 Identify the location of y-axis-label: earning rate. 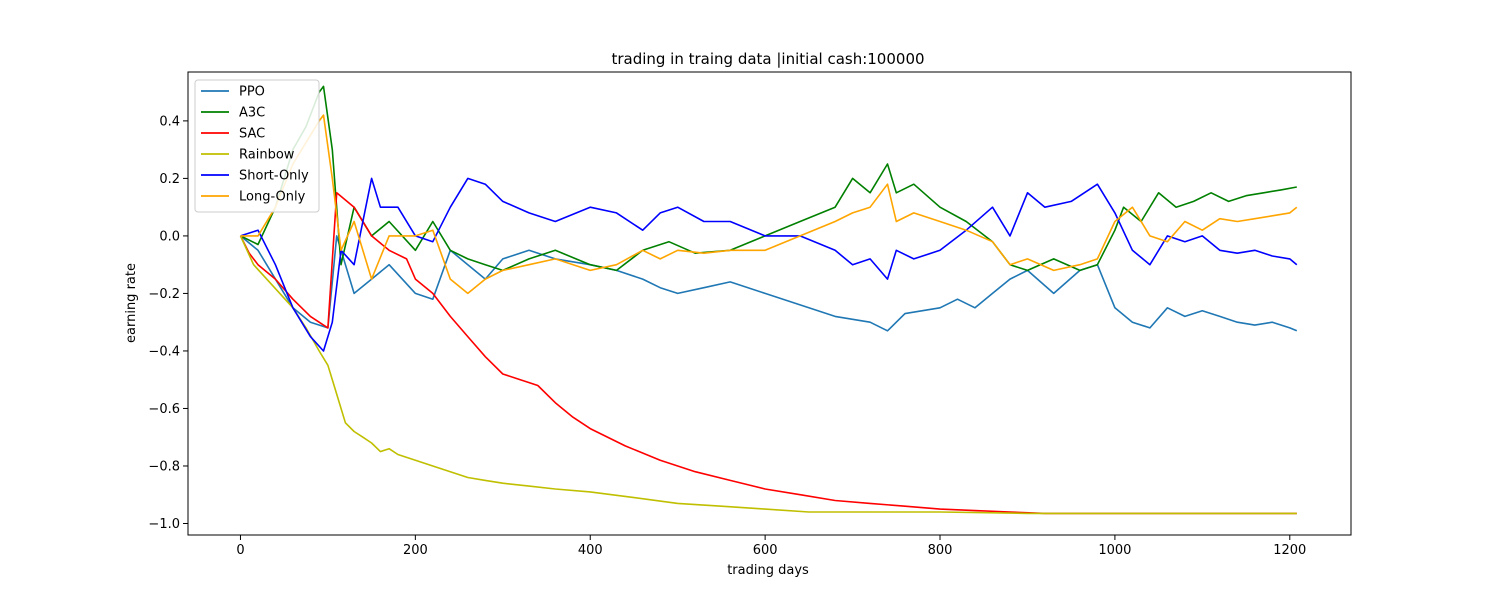
(131, 303).